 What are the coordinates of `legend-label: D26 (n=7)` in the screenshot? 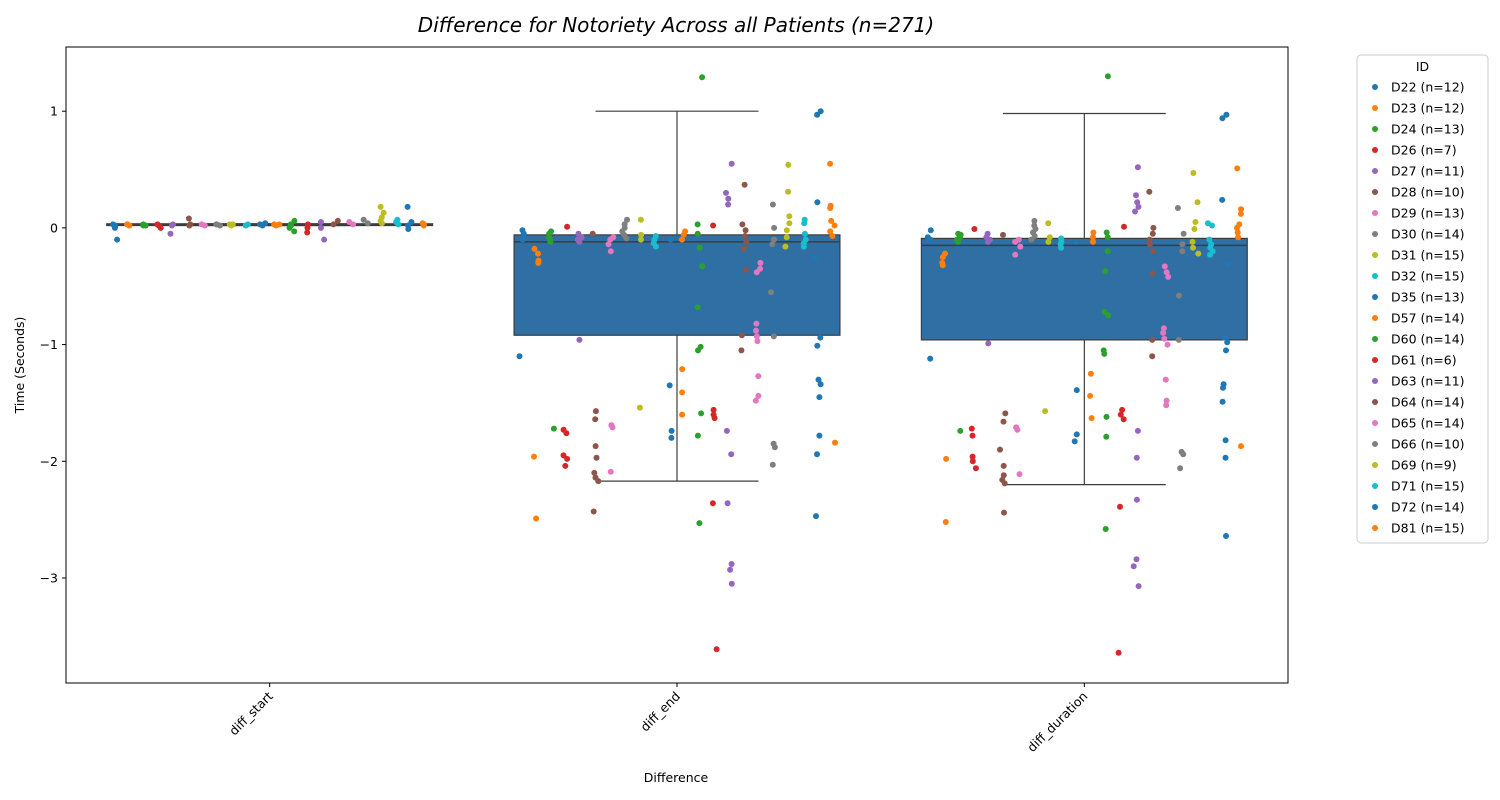 It's located at (1424, 150).